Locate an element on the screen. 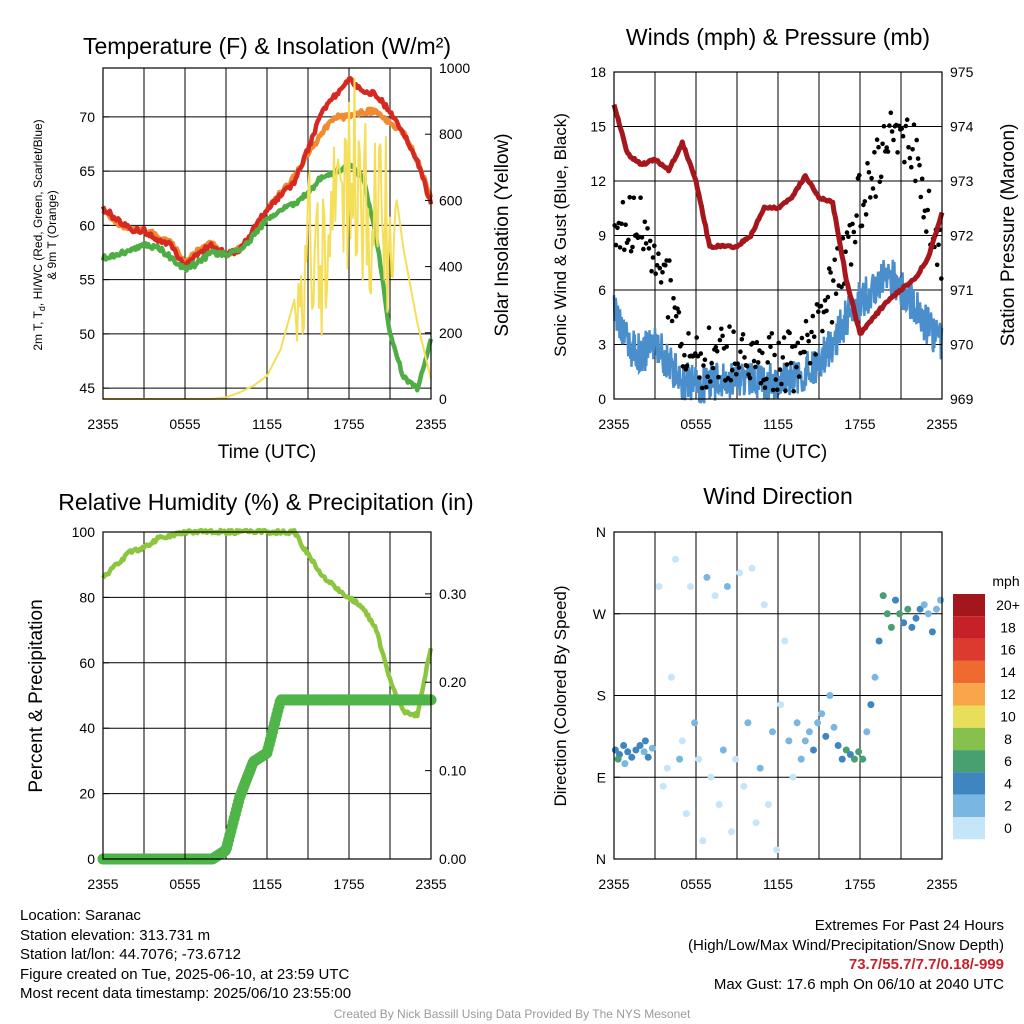  legend-label: 0 is located at coordinates (1008, 828).